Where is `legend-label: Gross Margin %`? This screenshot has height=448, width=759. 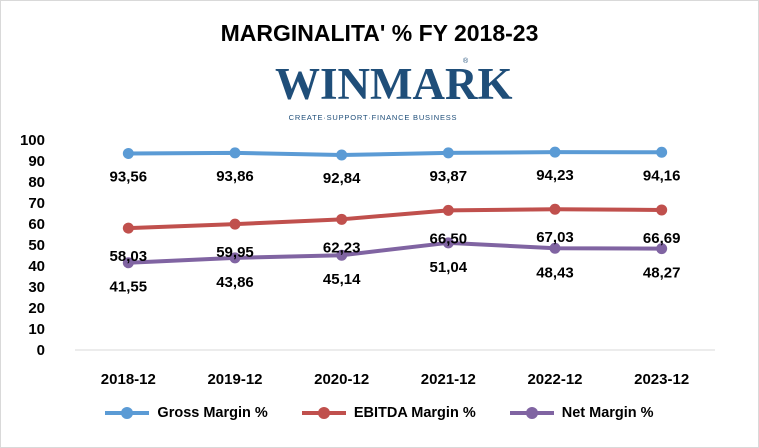
legend-label: Gross Margin % is located at coordinates (212, 413).